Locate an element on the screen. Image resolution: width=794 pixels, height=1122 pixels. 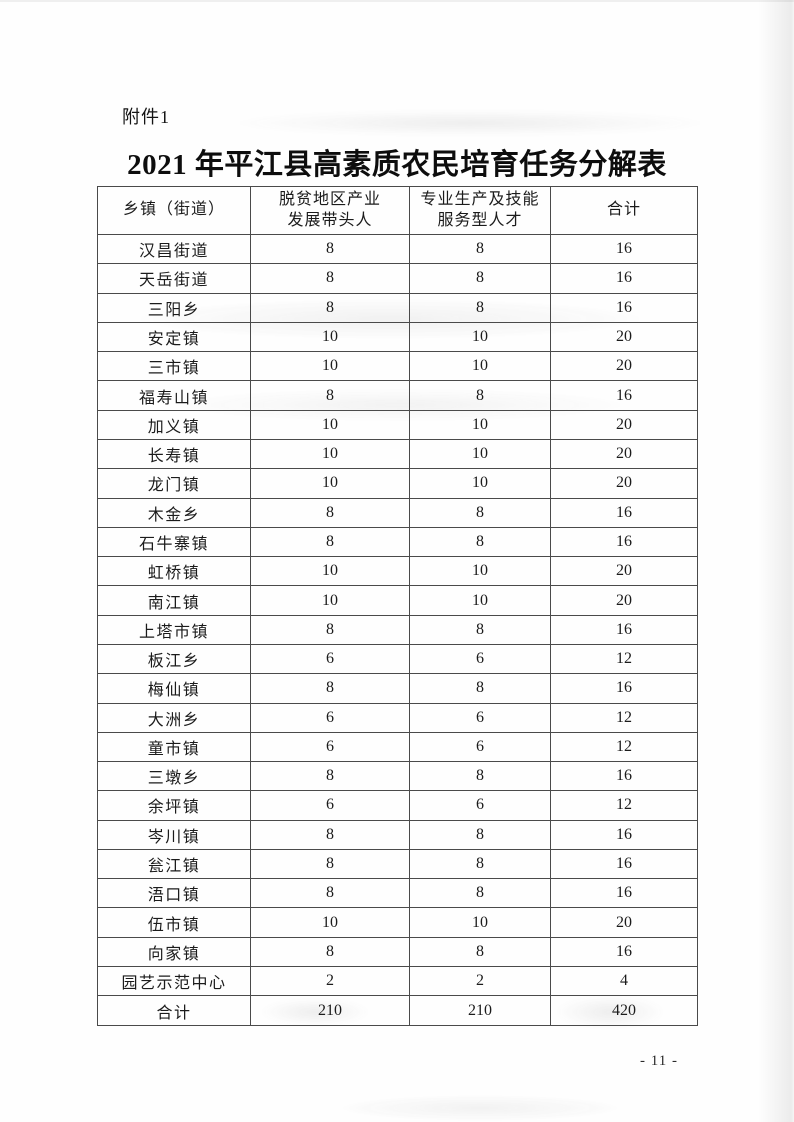
col-header-skill-service-talents: 专业生产及技能 服务型人才 is located at coordinates (480, 210).